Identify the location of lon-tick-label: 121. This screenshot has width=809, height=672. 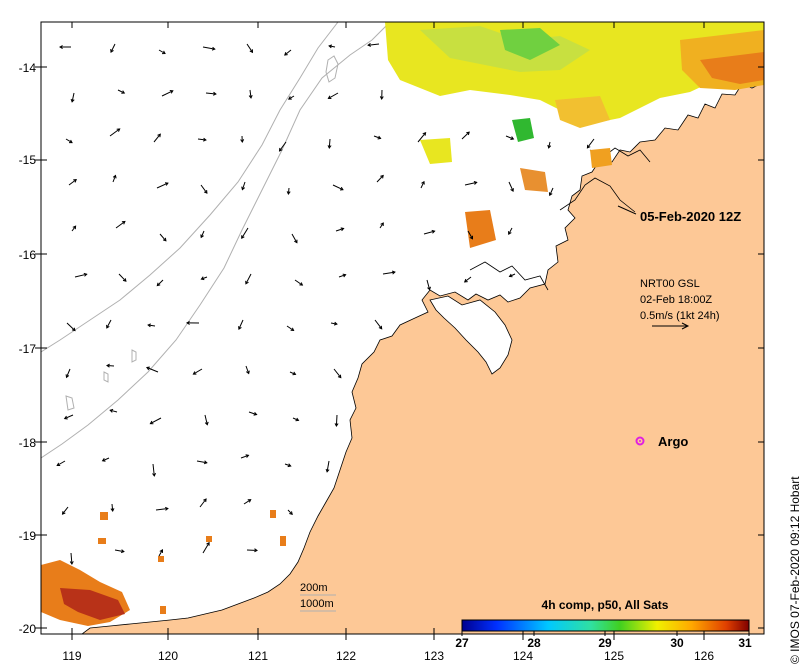
(258, 656).